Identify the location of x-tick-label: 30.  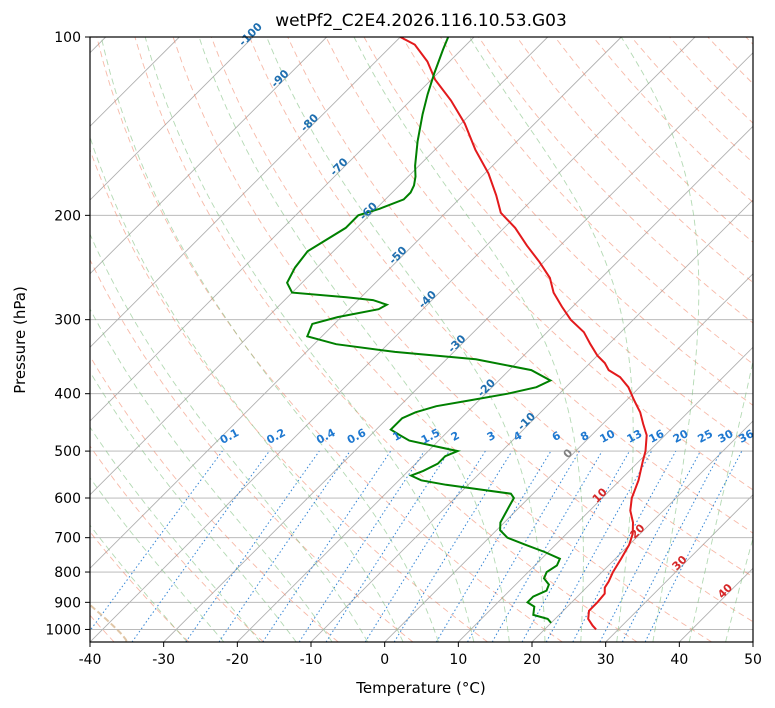
(606, 660).